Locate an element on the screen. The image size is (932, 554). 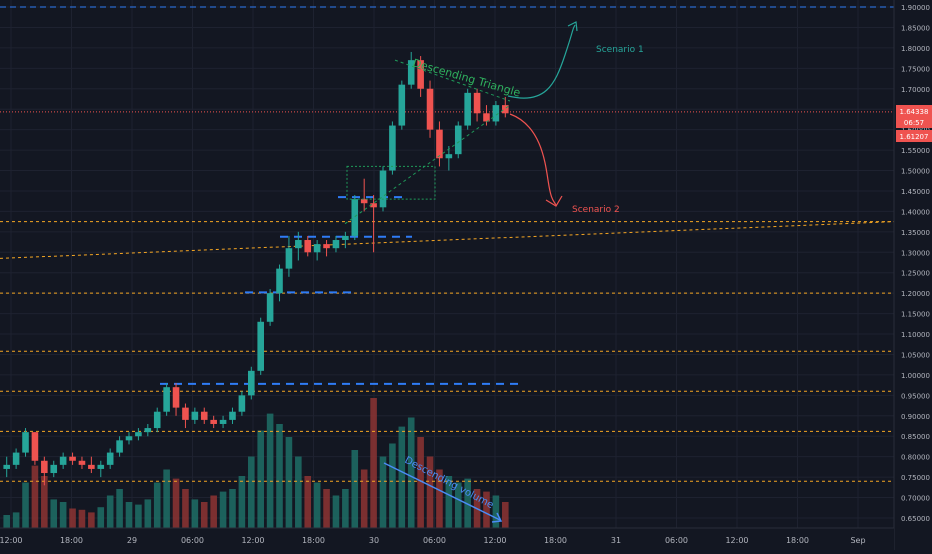
time-tick-label: 12:00 is located at coordinates (494, 540).